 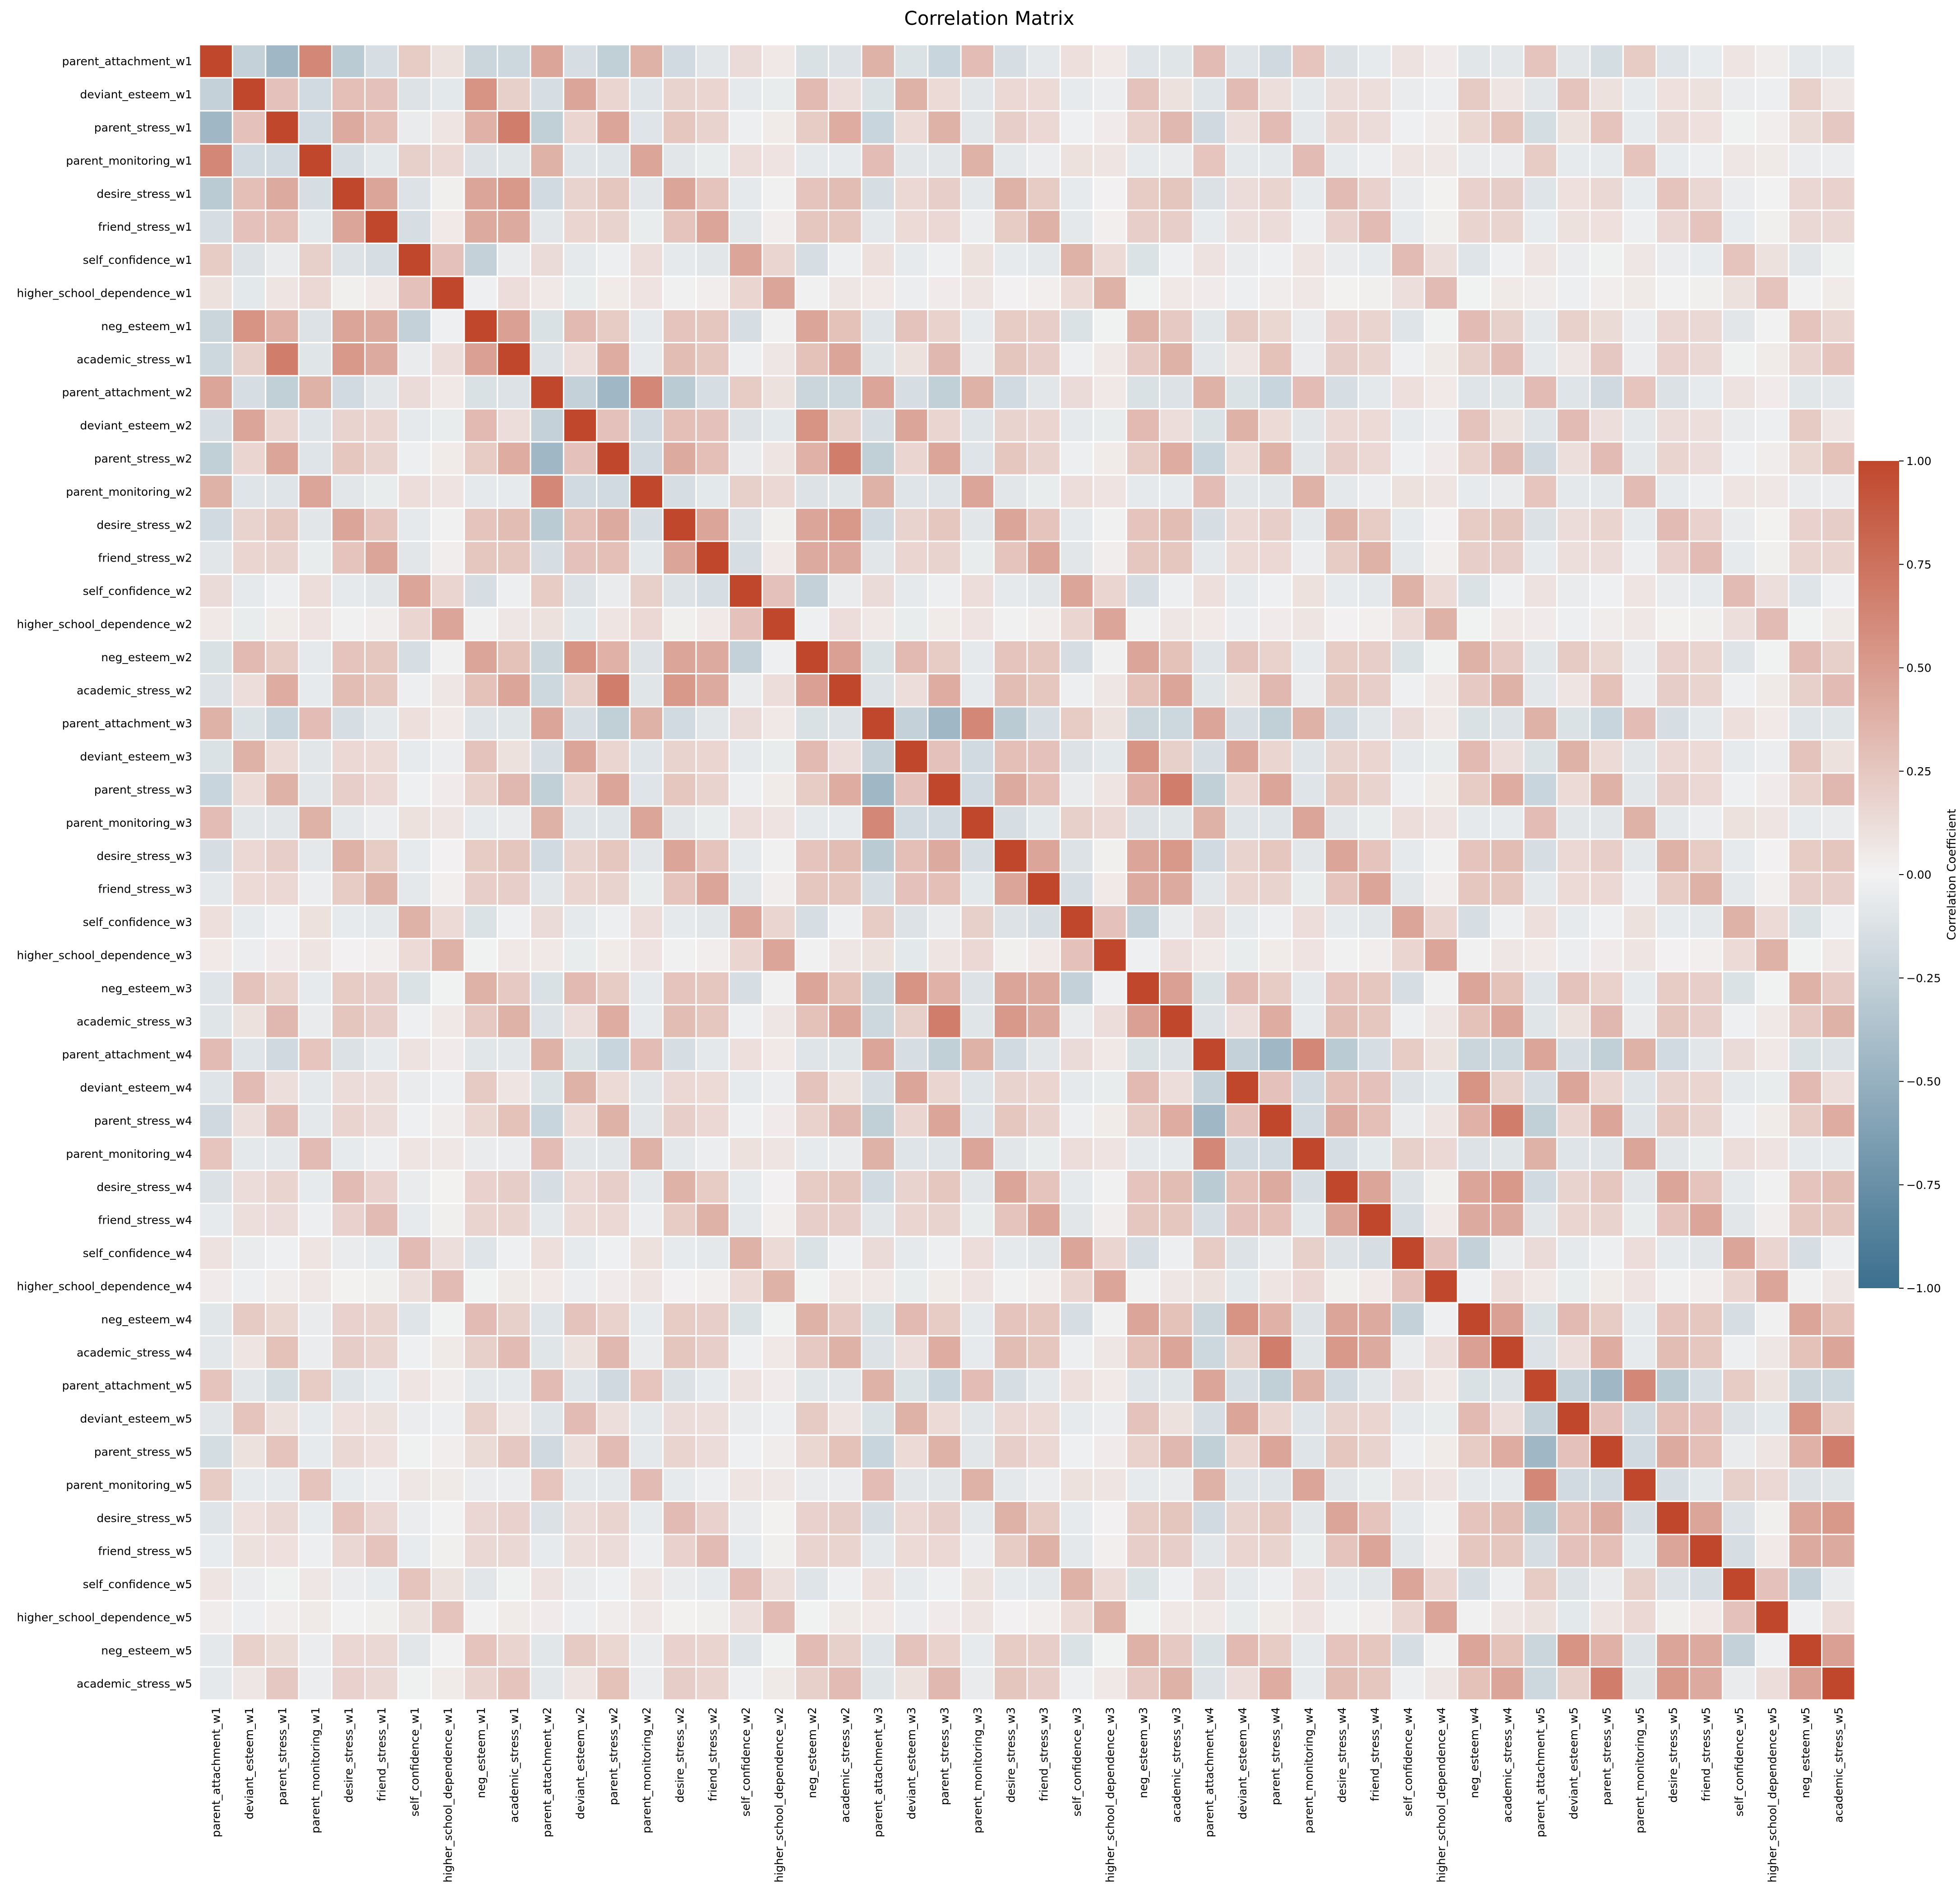 What do you see at coordinates (1308, 1770) in the screenshot?
I see `column-tick-label: parent_monitoring_w4` at bounding box center [1308, 1770].